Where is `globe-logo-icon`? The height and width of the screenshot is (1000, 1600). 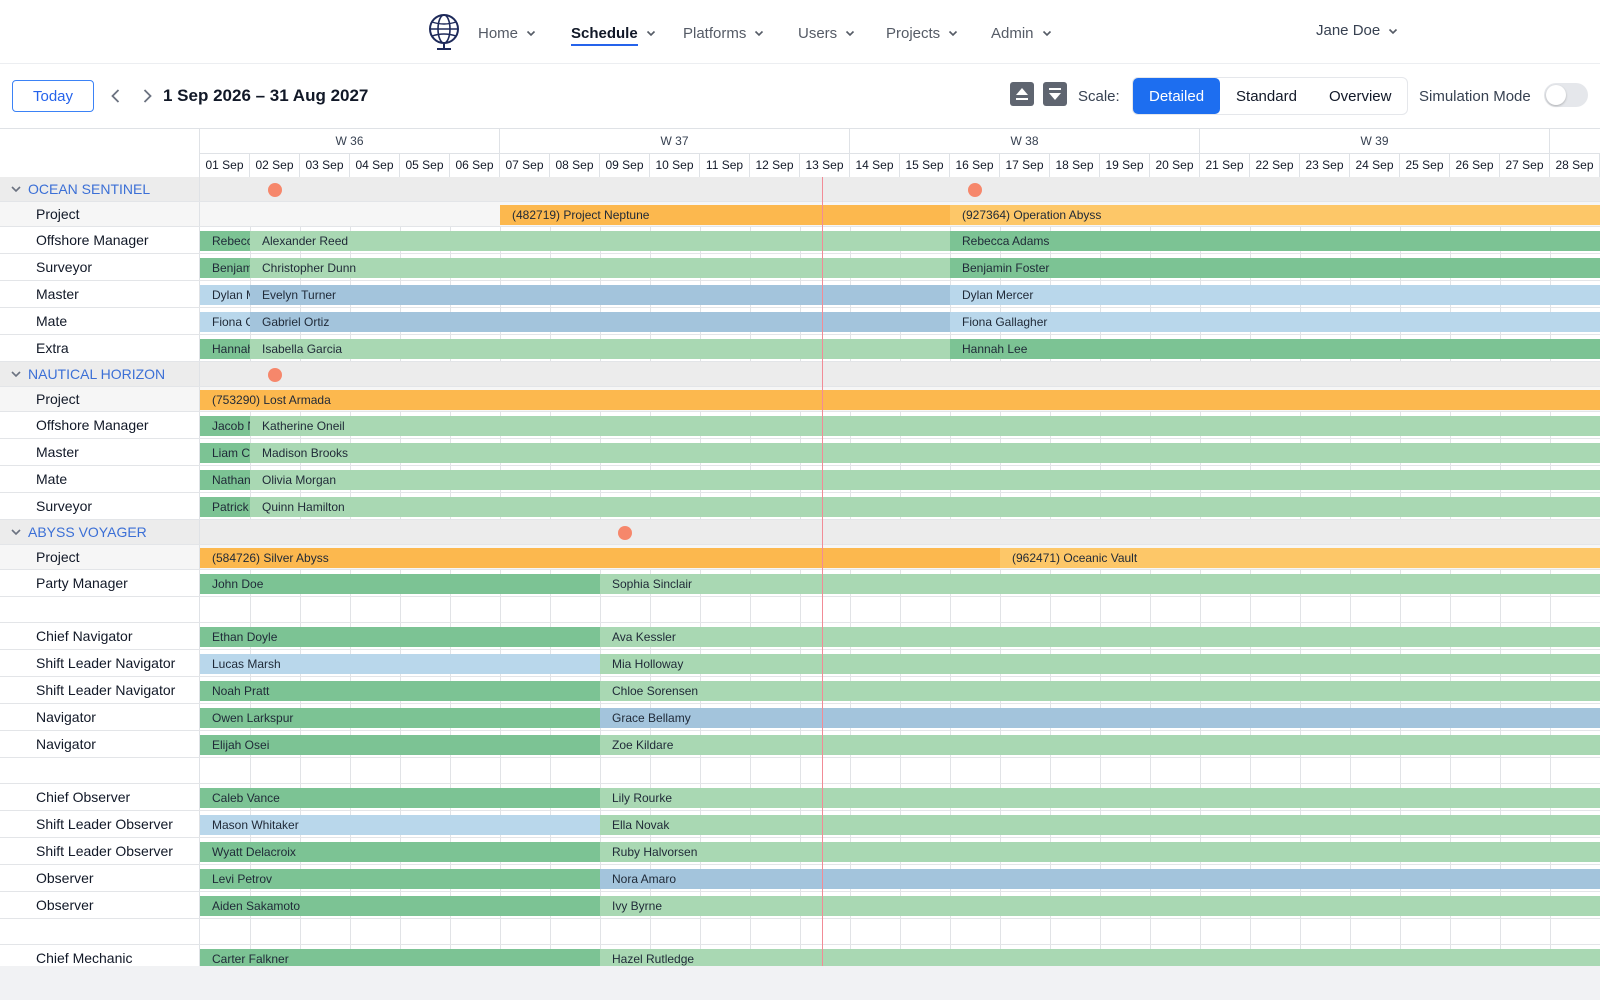
globe-logo-icon is located at coordinates (444, 32).